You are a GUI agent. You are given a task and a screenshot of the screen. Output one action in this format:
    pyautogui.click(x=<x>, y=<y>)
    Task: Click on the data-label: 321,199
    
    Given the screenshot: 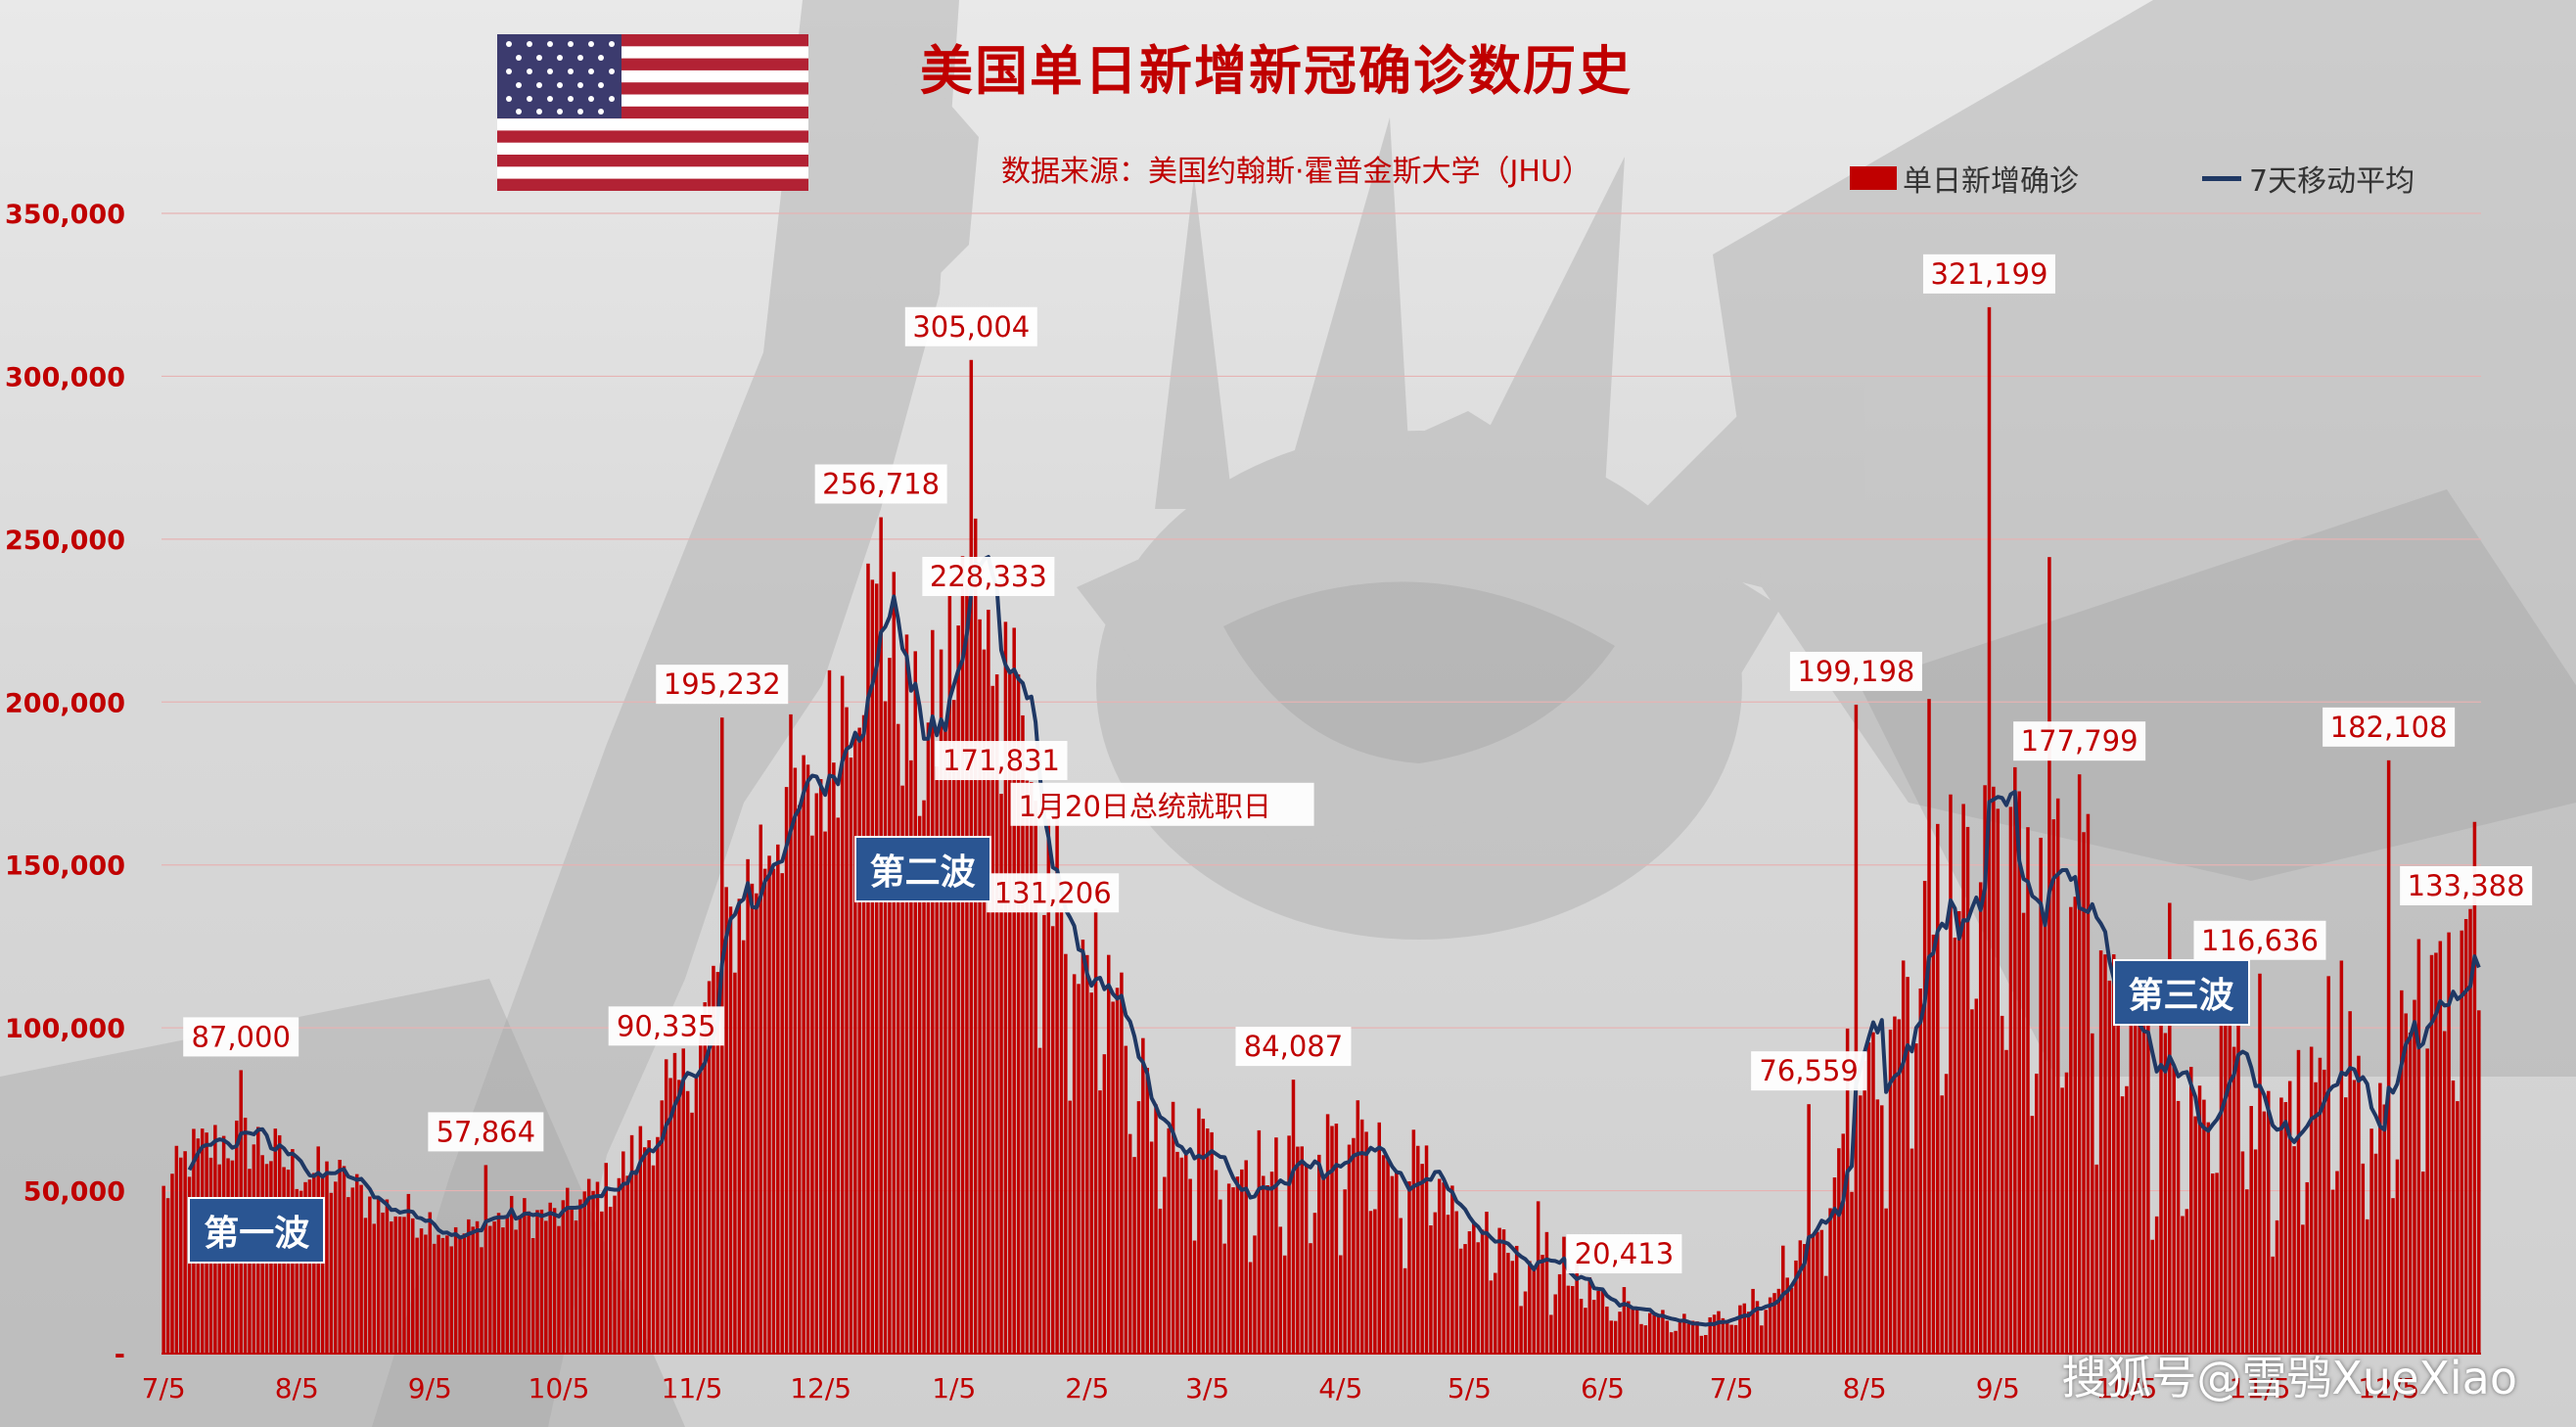 What is the action you would take?
    pyautogui.click(x=1989, y=274)
    